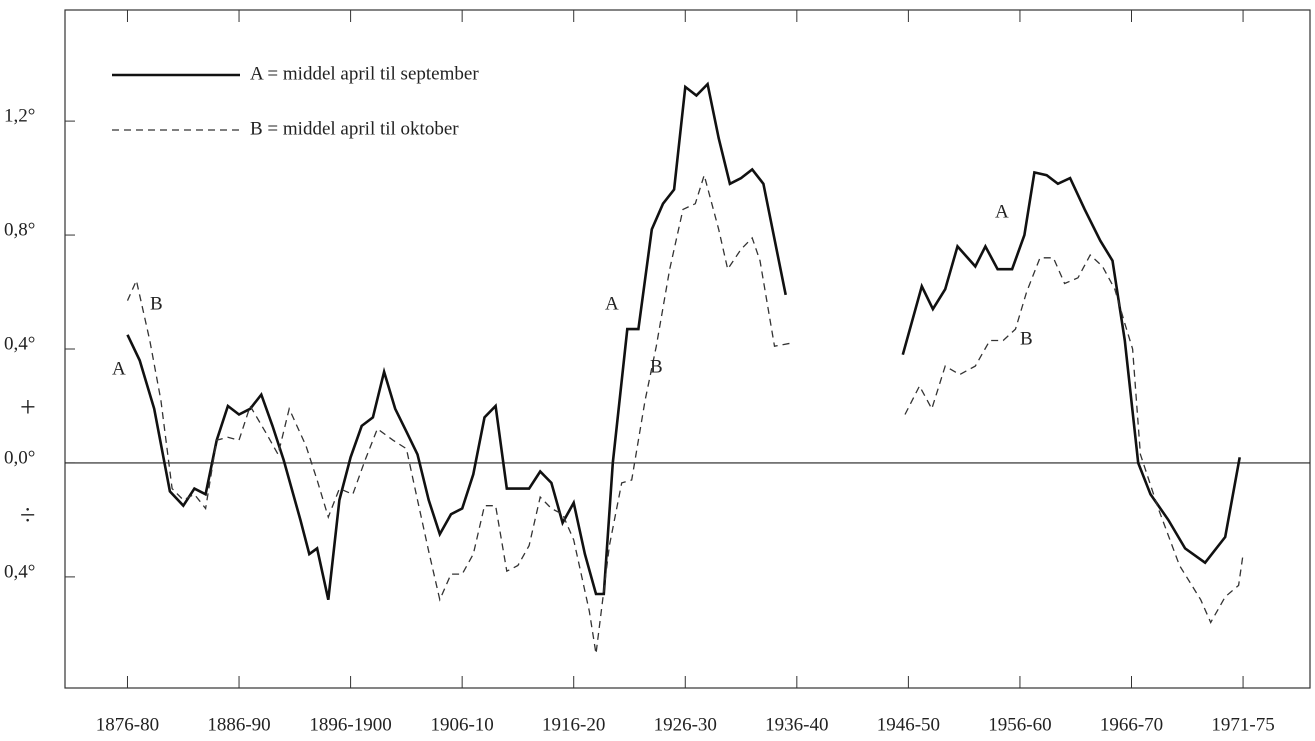 This screenshot has height=741, width=1315. I want to click on annotation: ÷, so click(27, 515).